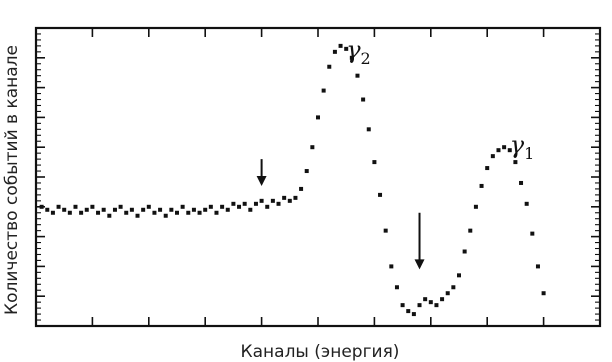 Image resolution: width=612 pixels, height=362 pixels. What do you see at coordinates (340, 214) in the screenshot?
I see `annotation-arrows` at bounding box center [340, 214].